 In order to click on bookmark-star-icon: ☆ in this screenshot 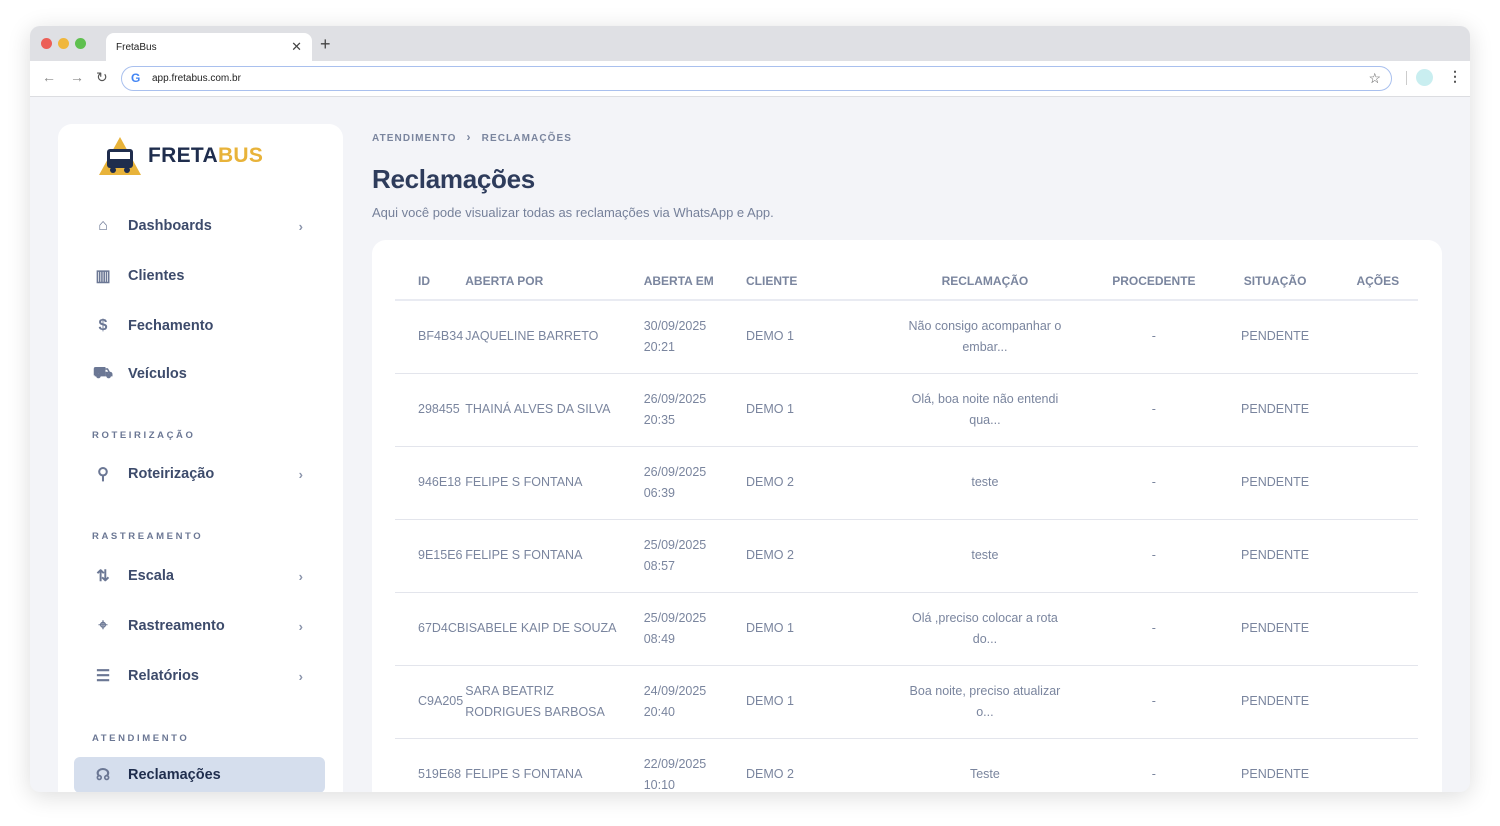, I will do `click(1374, 78)`.